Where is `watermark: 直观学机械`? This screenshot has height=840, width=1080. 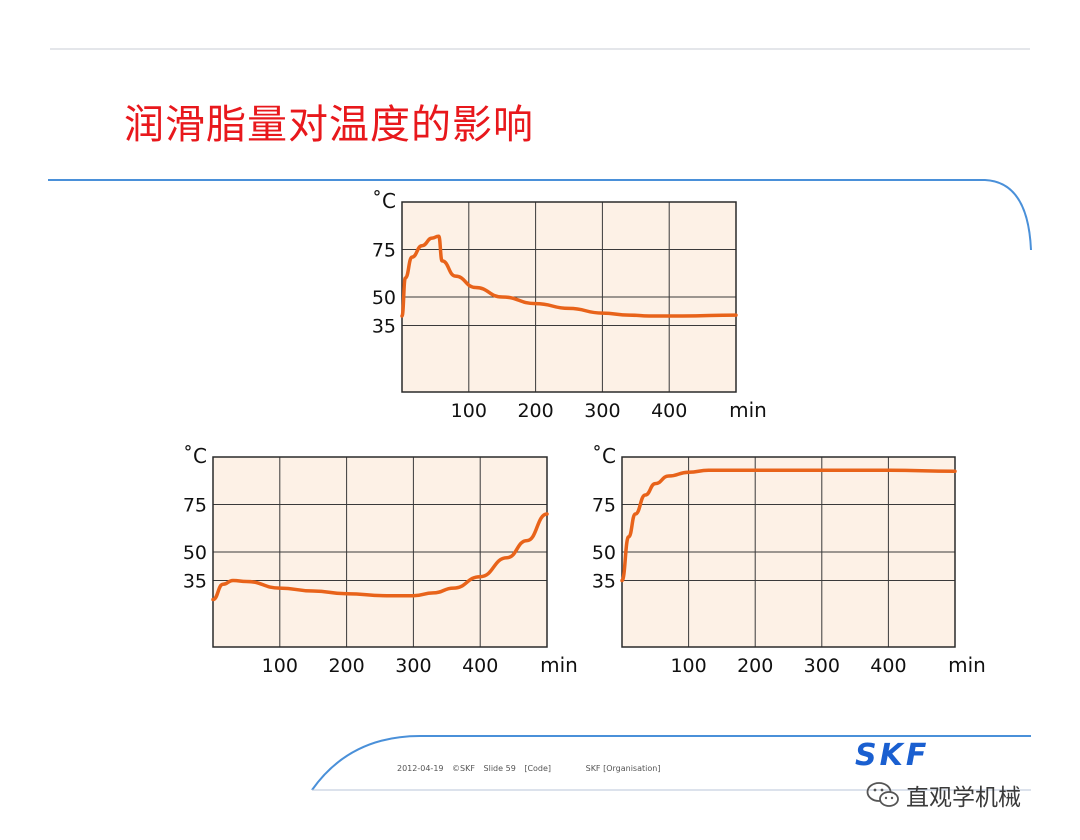
watermark: 直观学机械 is located at coordinates (943, 795).